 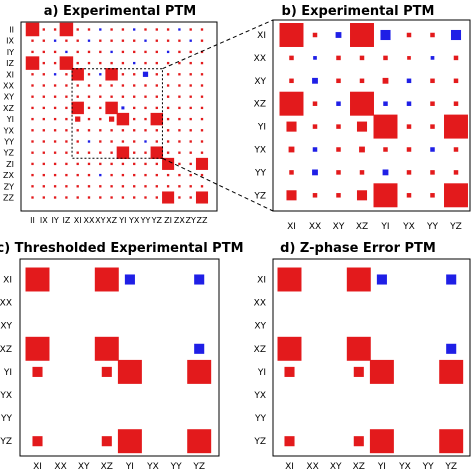 I want to click on y-tick-label: ZX, so click(x=8, y=175).